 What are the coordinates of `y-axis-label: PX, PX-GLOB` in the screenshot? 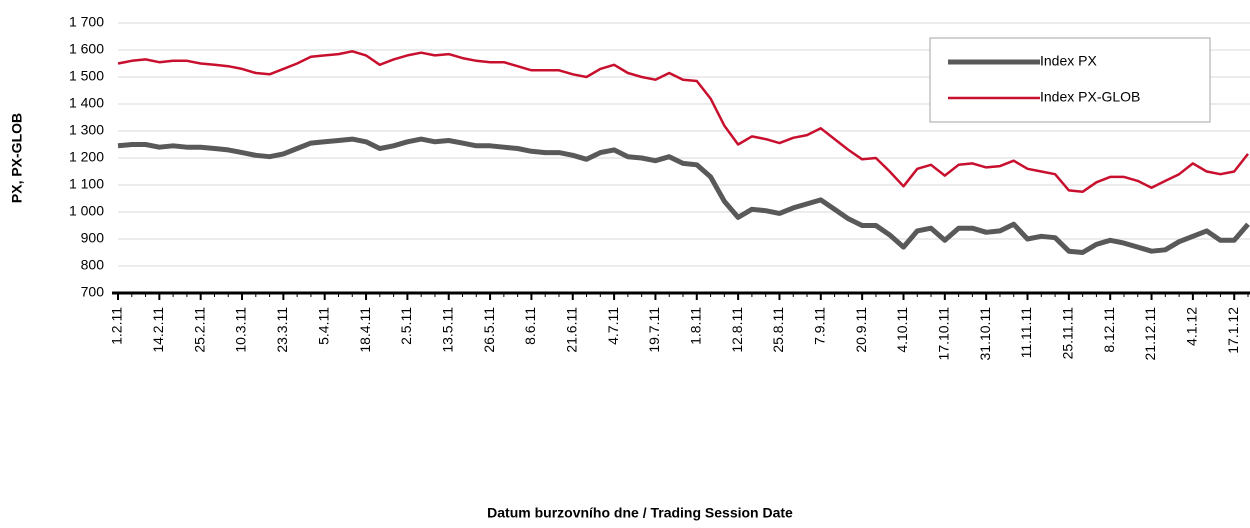 It's located at (17, 158).